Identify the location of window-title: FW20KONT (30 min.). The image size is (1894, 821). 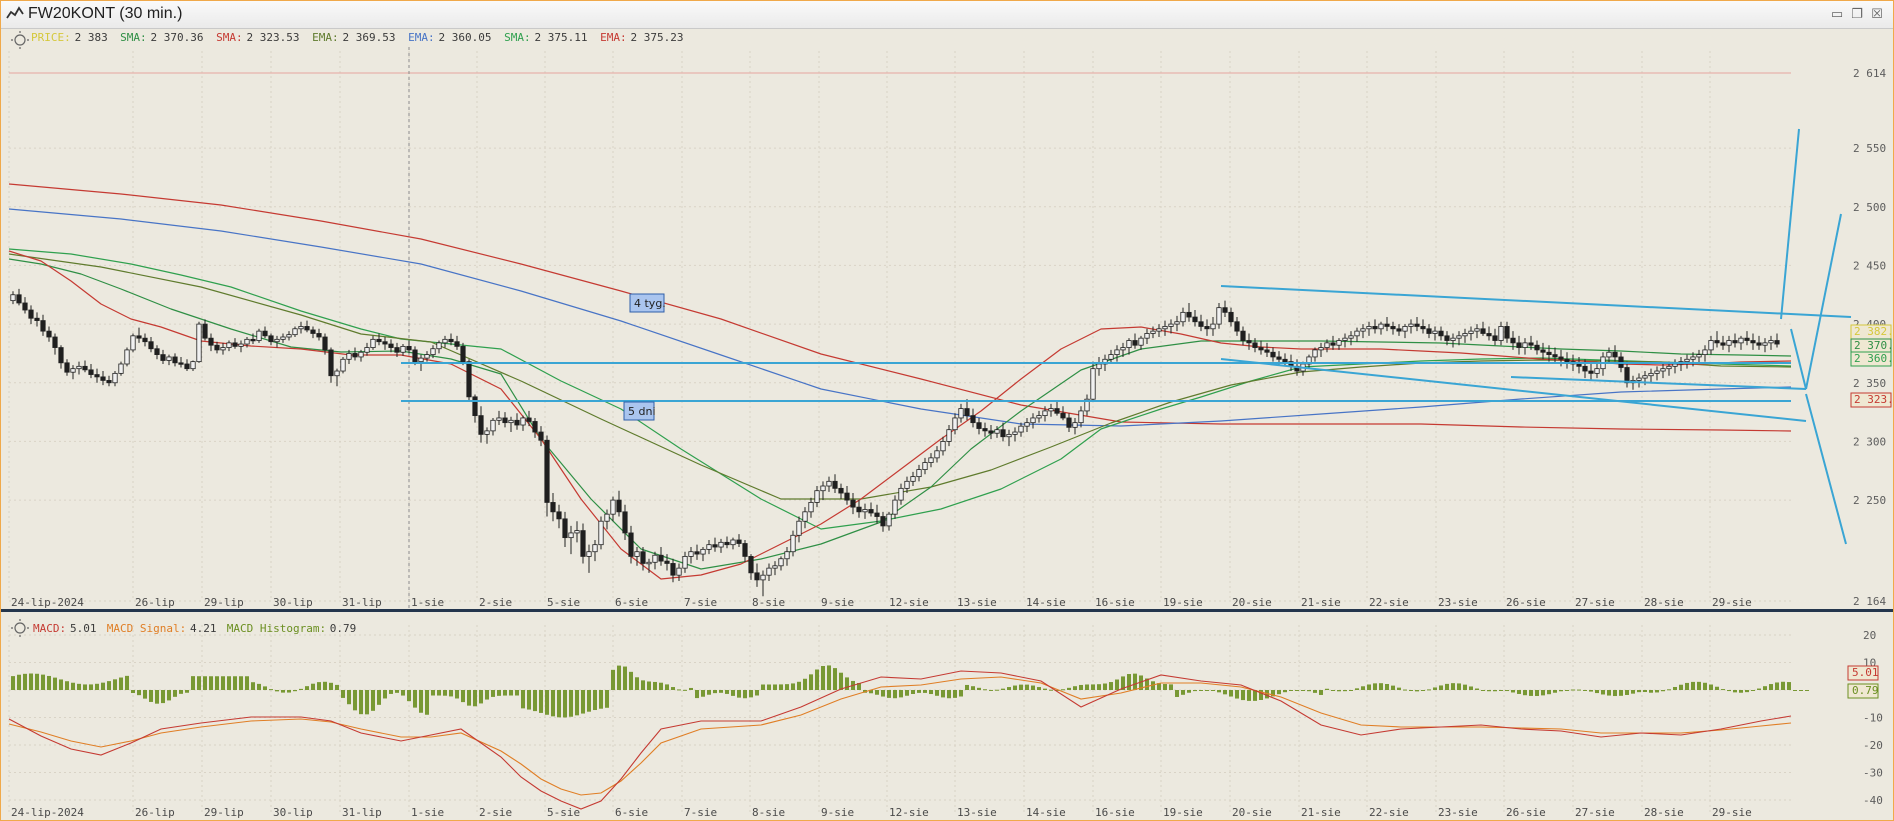
(105, 13).